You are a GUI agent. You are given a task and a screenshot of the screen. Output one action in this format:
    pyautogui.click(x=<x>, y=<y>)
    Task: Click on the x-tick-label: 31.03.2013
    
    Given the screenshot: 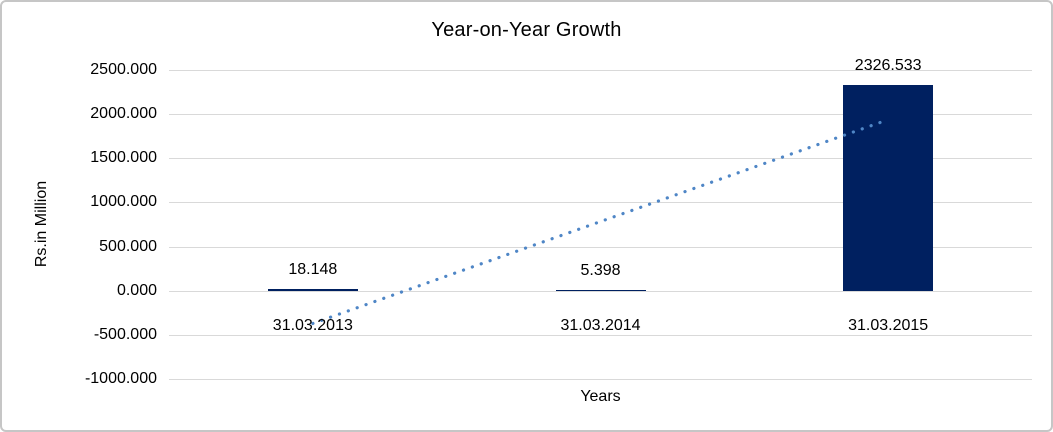 What is the action you would take?
    pyautogui.click(x=312, y=325)
    